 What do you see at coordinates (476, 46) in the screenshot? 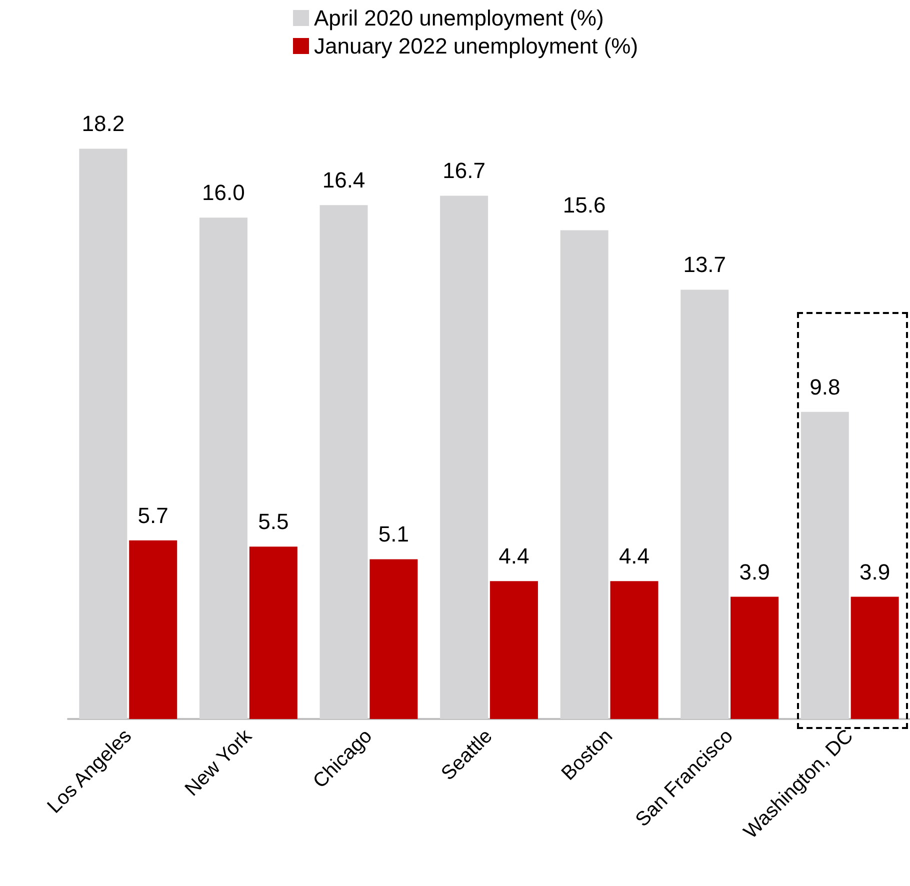
I see `legend-label: January 2022 unemployment (%)` at bounding box center [476, 46].